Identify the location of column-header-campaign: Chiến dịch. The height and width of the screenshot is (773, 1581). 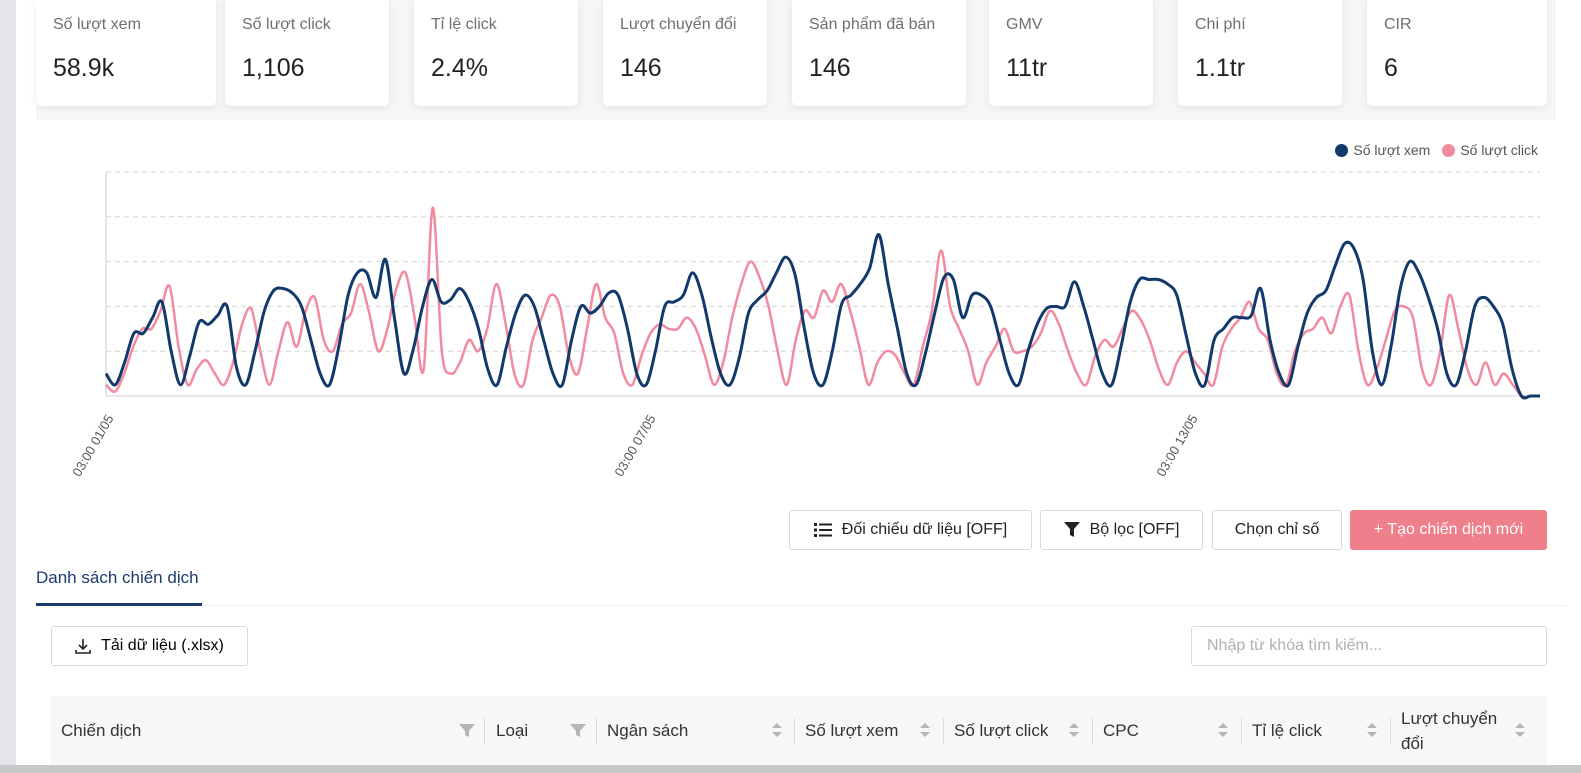
(267, 730).